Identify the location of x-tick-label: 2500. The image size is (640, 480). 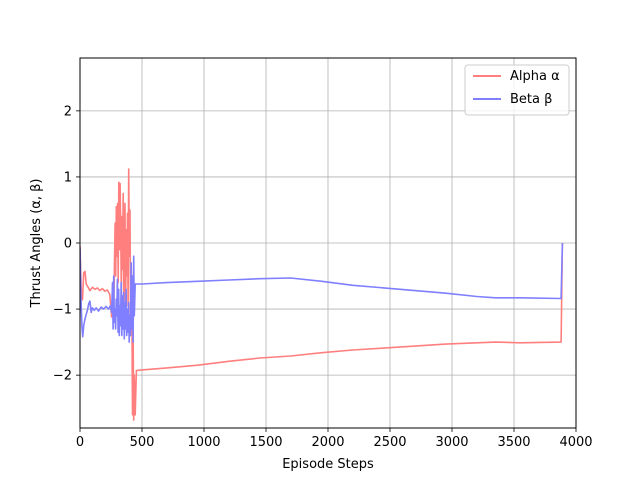
(389, 442).